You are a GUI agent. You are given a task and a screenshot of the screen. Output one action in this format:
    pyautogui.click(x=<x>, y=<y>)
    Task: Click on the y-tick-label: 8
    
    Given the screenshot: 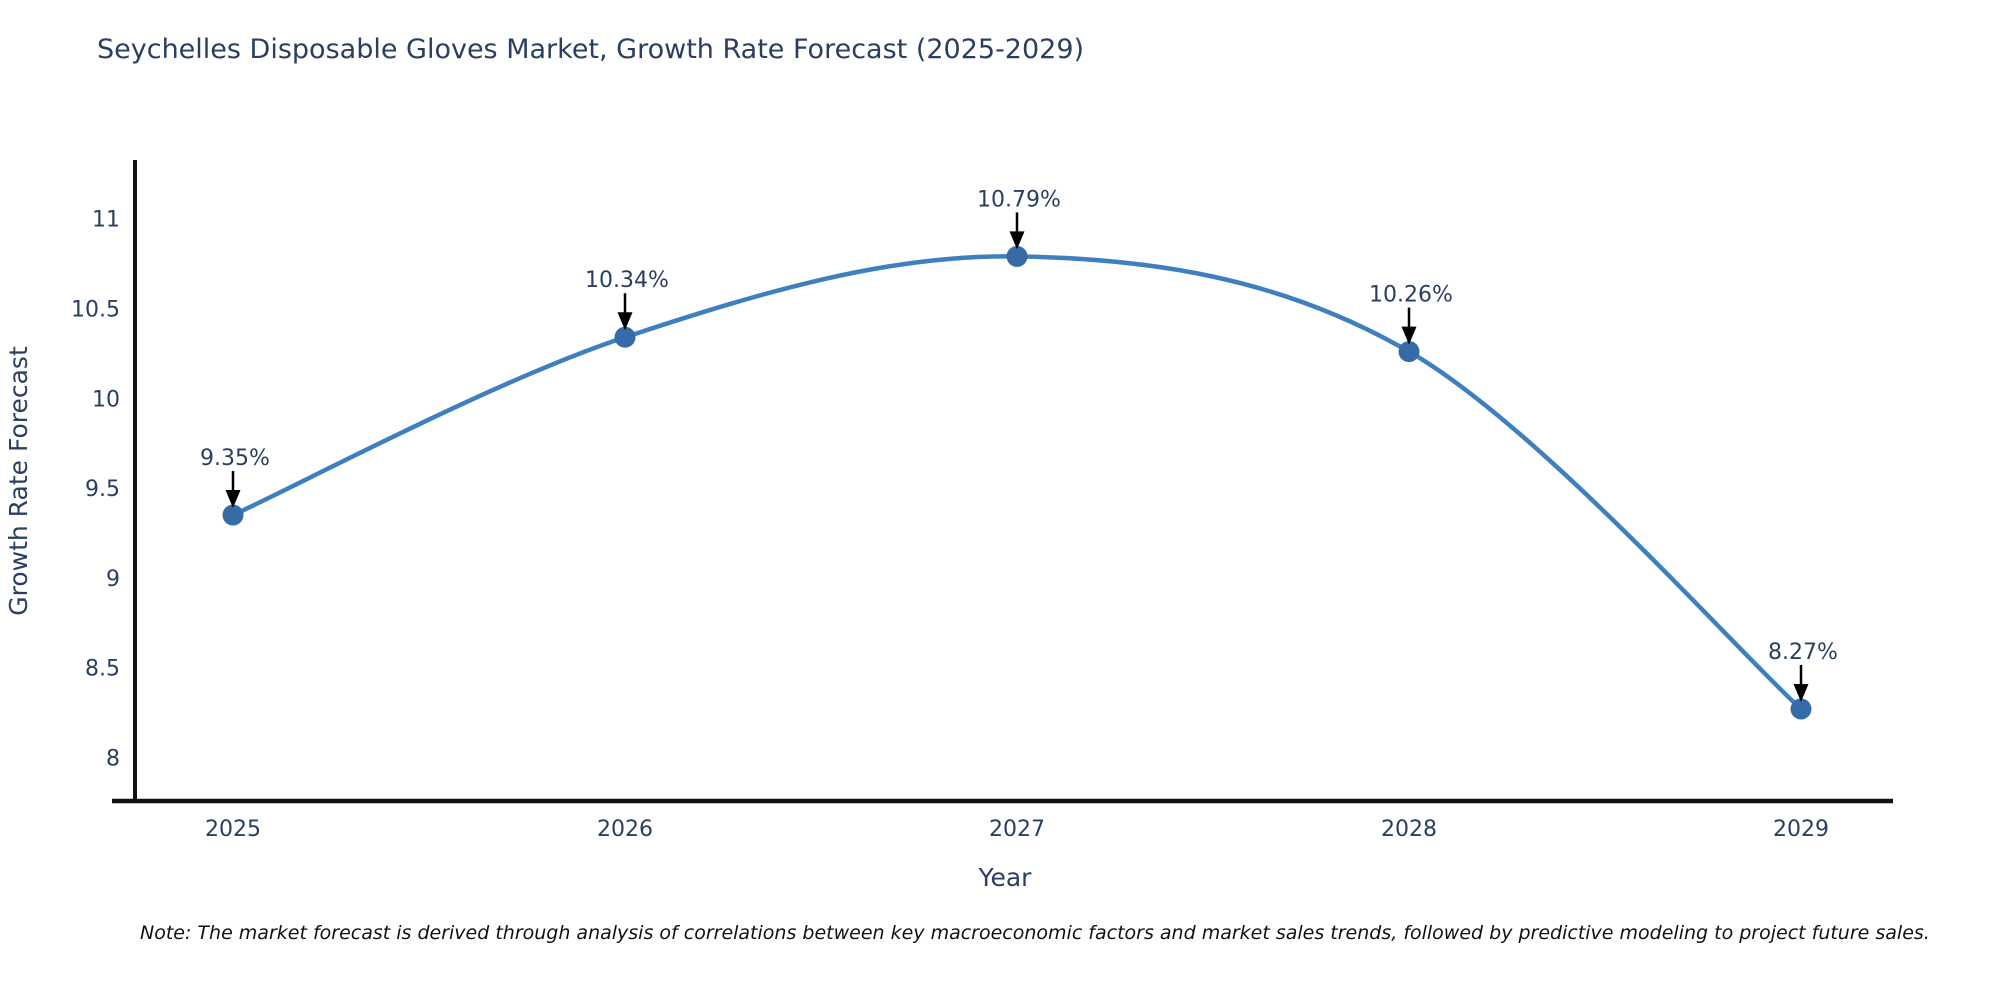 What is the action you would take?
    pyautogui.click(x=113, y=759)
    